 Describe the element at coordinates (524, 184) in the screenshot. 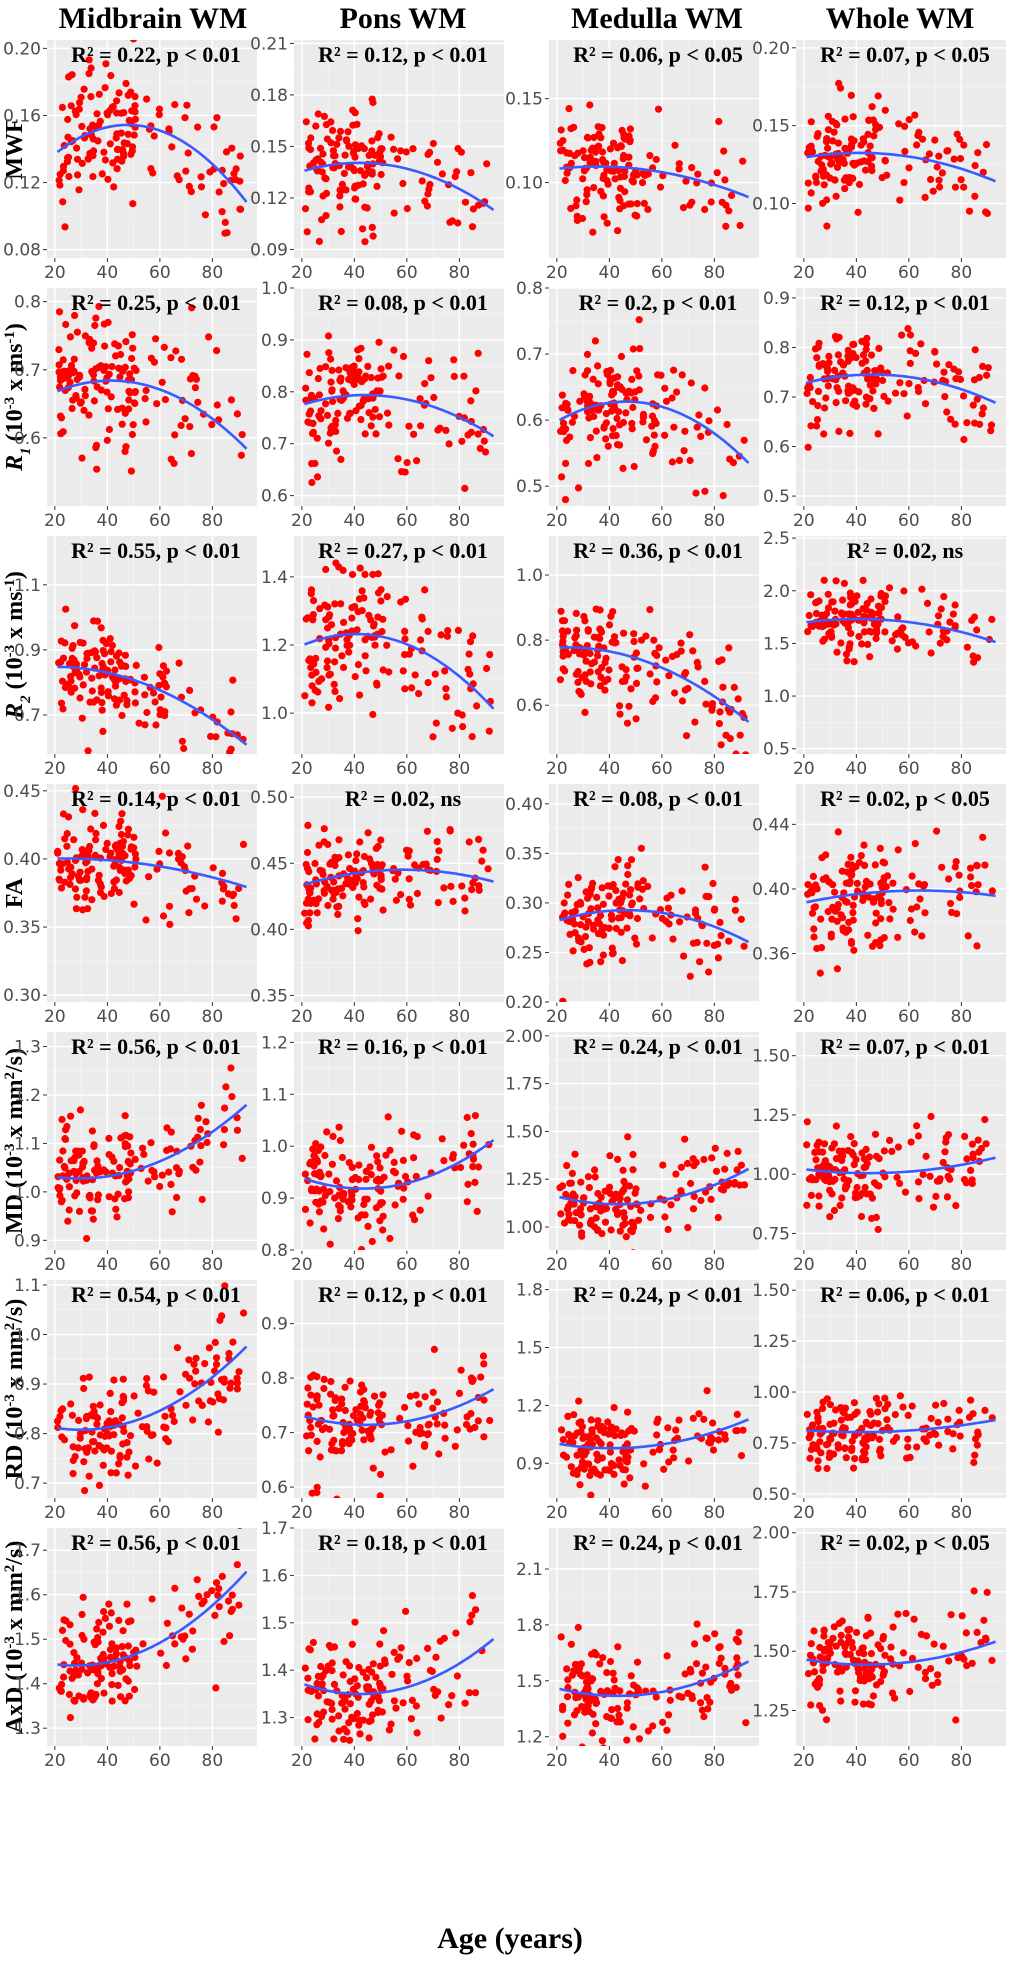

I see `y-tick-label: 0.10` at that location.